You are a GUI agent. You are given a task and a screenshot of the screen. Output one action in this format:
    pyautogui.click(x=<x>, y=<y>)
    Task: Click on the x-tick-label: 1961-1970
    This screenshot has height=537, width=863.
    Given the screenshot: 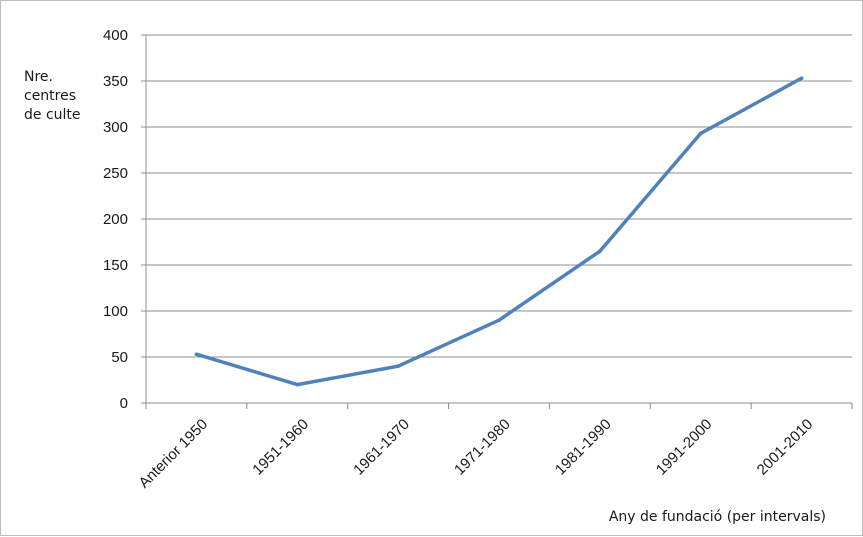 What is the action you would take?
    pyautogui.click(x=381, y=447)
    